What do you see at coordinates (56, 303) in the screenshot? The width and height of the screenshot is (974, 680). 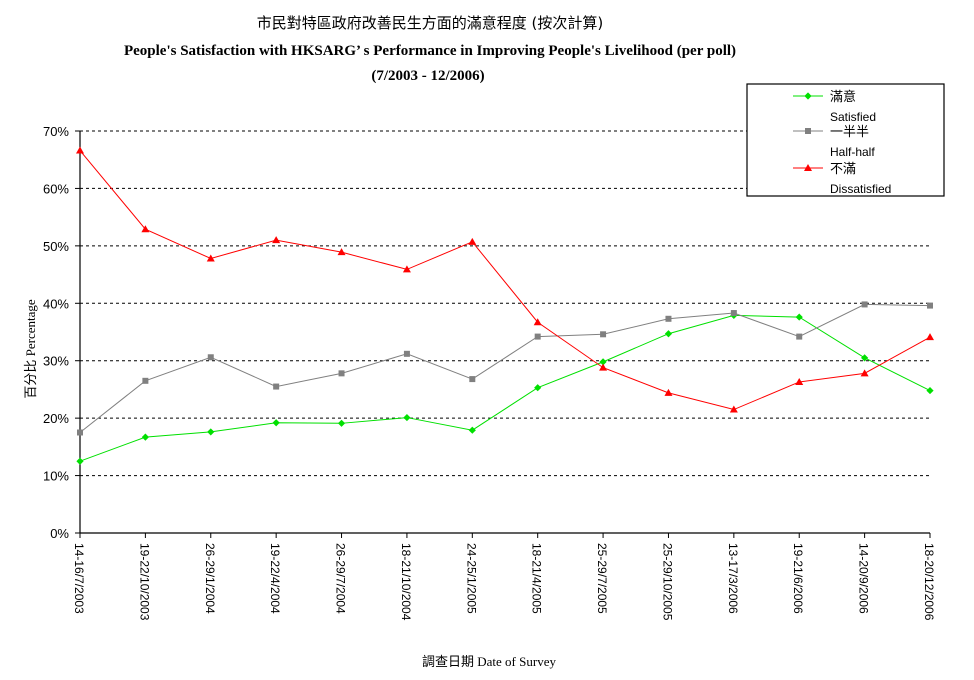 I see `y-tick-label: 40%` at bounding box center [56, 303].